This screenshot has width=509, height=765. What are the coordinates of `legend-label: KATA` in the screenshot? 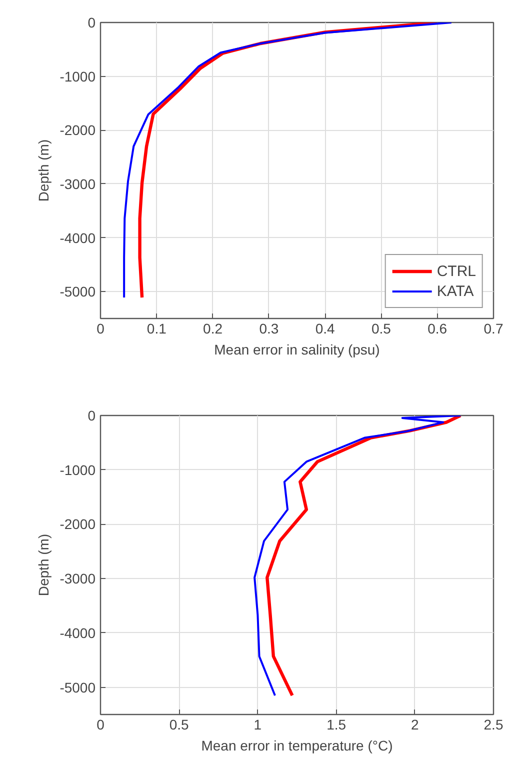 It's located at (455, 291).